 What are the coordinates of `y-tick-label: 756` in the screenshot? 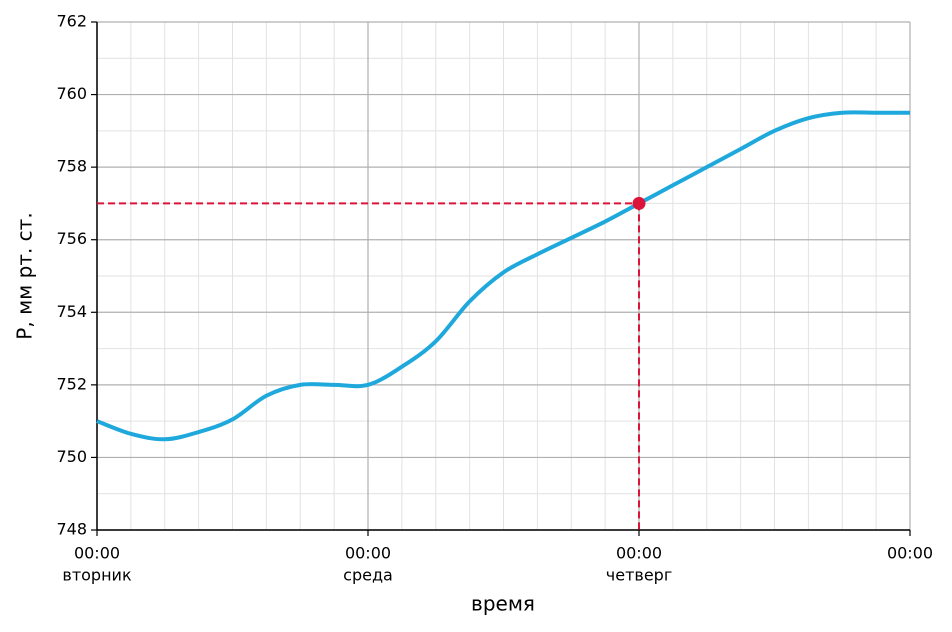 It's located at (71, 238).